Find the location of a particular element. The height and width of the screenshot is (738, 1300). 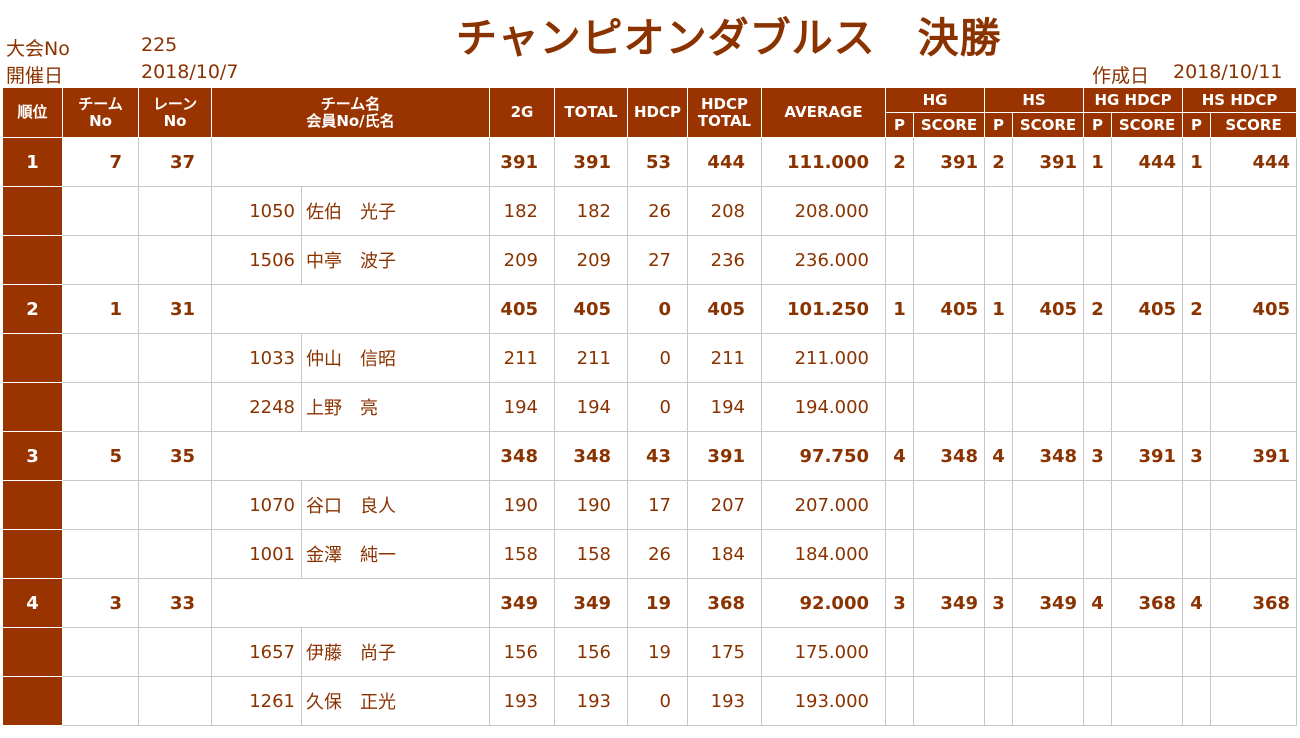

total-cell: 405 is located at coordinates (591, 309).